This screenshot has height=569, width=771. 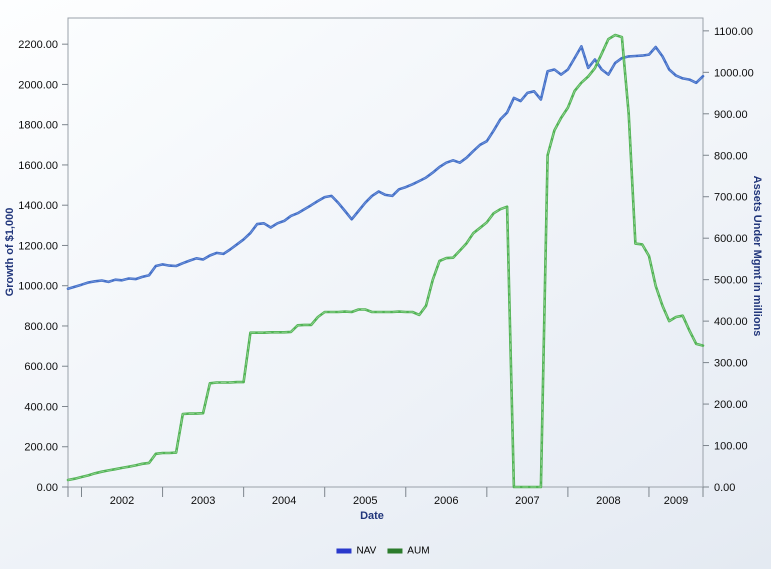 I want to click on nav-legend-swatch, so click(x=344, y=551).